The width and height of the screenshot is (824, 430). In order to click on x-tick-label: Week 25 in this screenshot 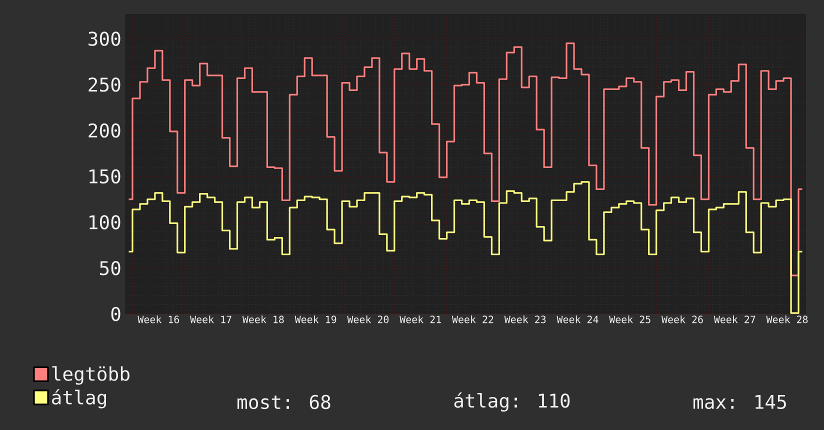, I will do `click(629, 320)`.